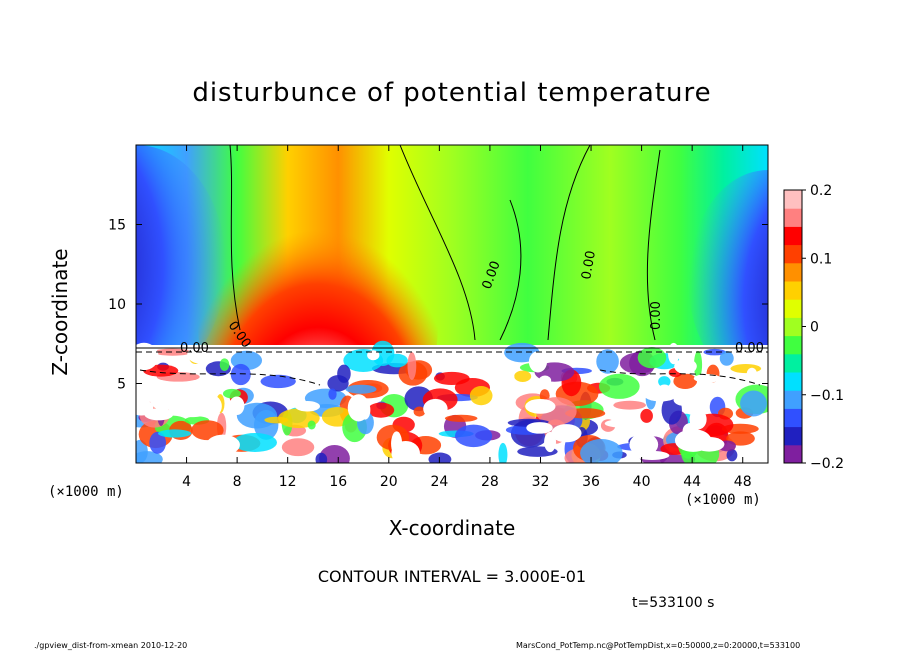 The height and width of the screenshot is (654, 904). What do you see at coordinates (723, 500) in the screenshot?
I see `x-unit-right: (×1000 m)` at bounding box center [723, 500].